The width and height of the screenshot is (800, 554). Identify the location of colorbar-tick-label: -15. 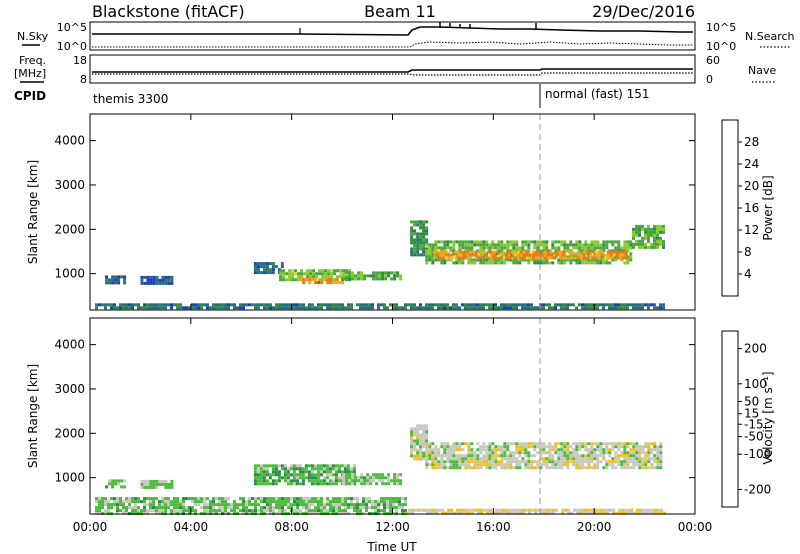
(754, 424).